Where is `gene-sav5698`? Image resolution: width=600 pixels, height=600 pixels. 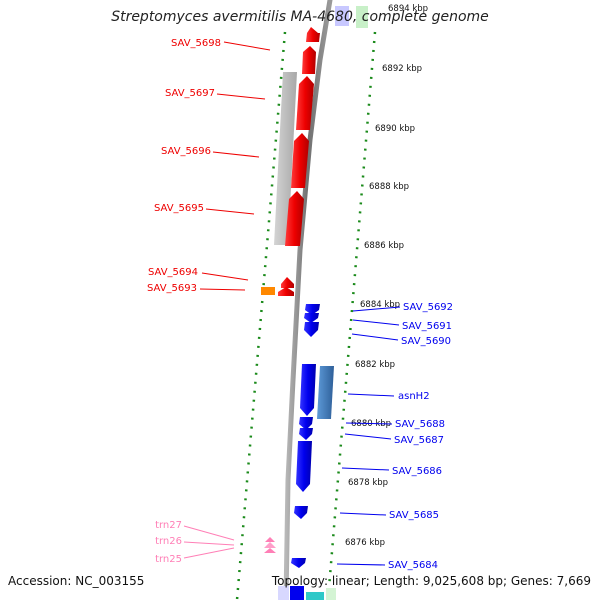
gene-sav5698 is located at coordinates (313, 34).